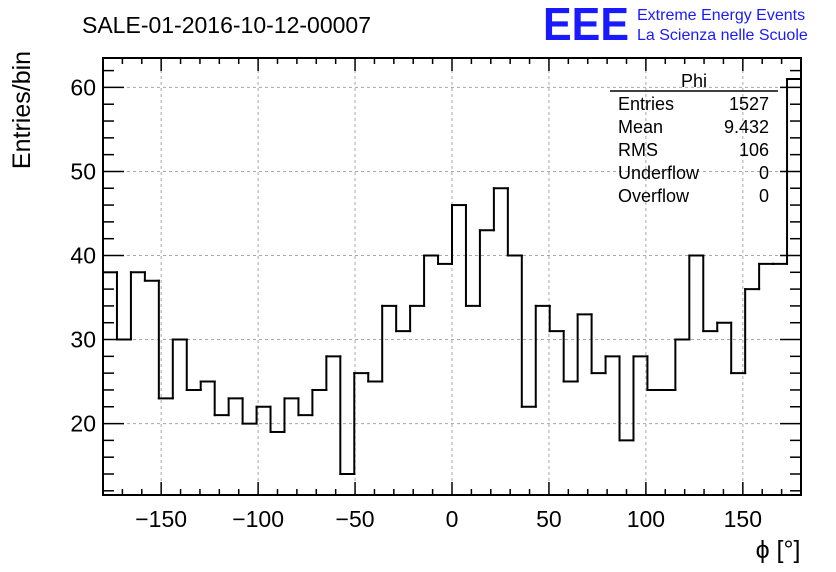  What do you see at coordinates (638, 150) in the screenshot?
I see `stats-label-rms: RMS` at bounding box center [638, 150].